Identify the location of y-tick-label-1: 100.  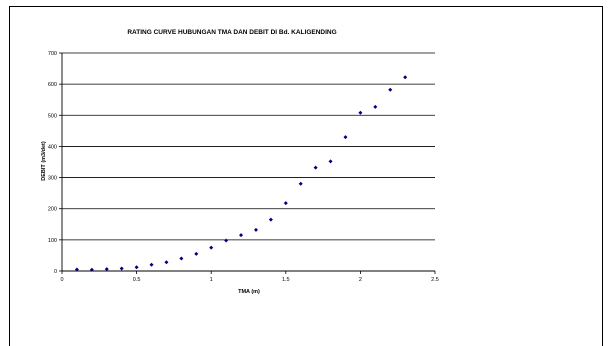
(52, 241).